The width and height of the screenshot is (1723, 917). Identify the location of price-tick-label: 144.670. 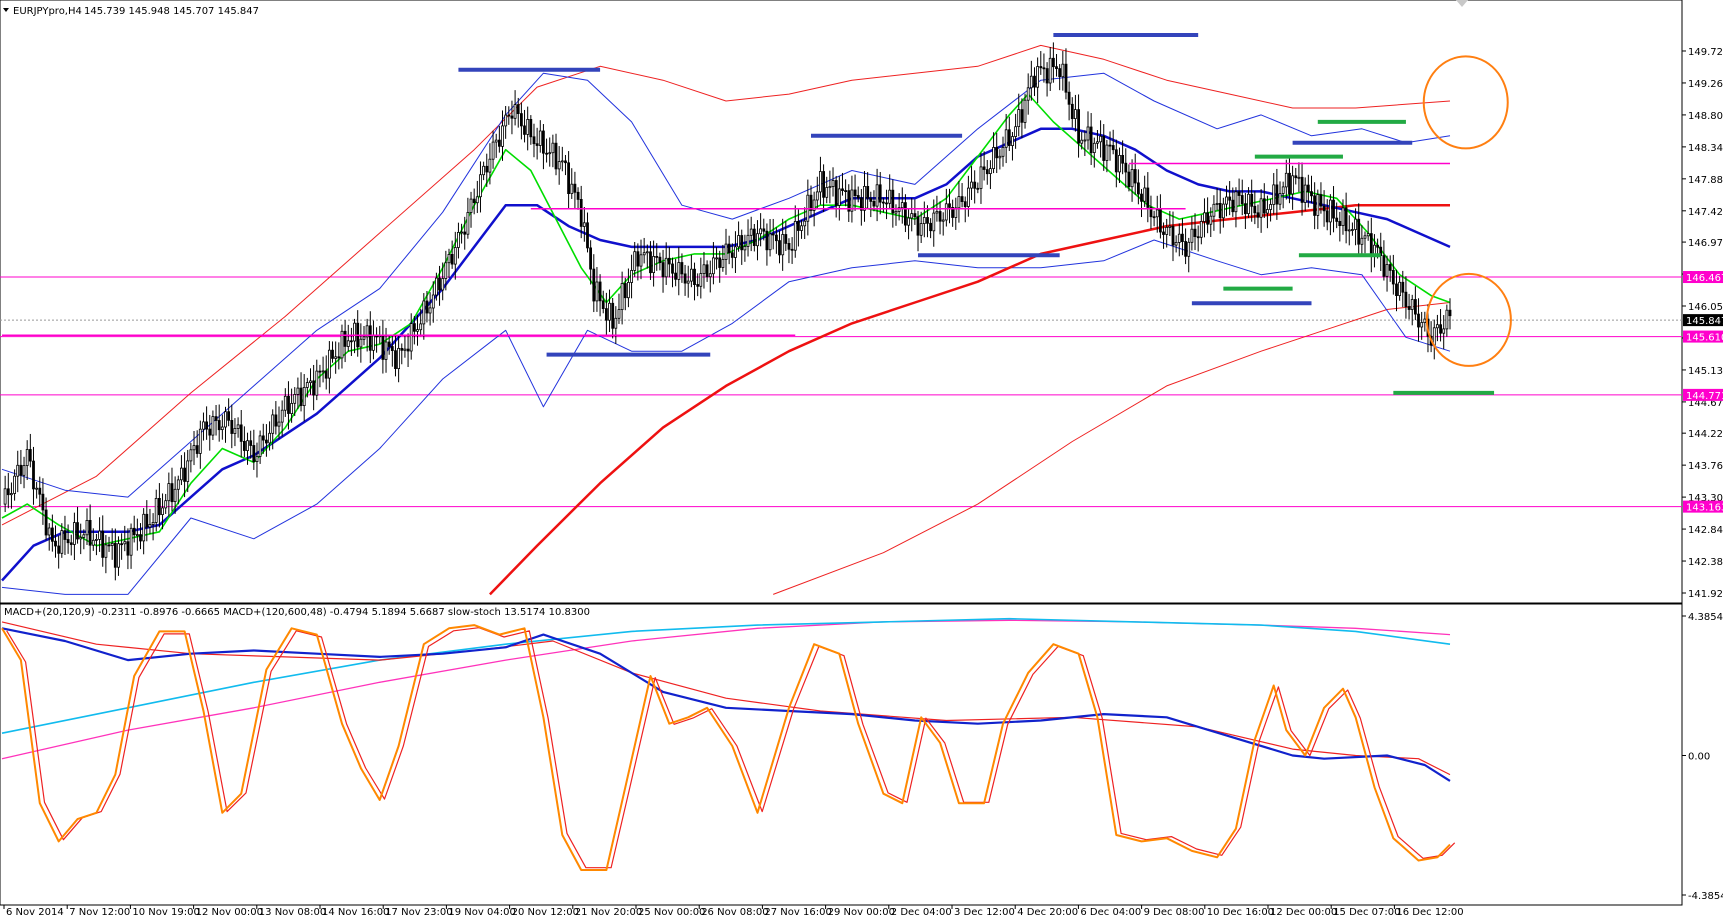
(1705, 403).